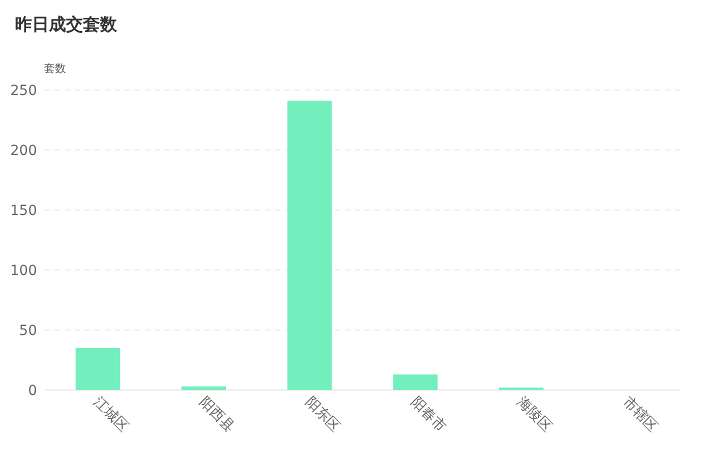 The width and height of the screenshot is (702, 472). What do you see at coordinates (323, 415) in the screenshot?
I see `x-tick-label: 阳东区` at bounding box center [323, 415].